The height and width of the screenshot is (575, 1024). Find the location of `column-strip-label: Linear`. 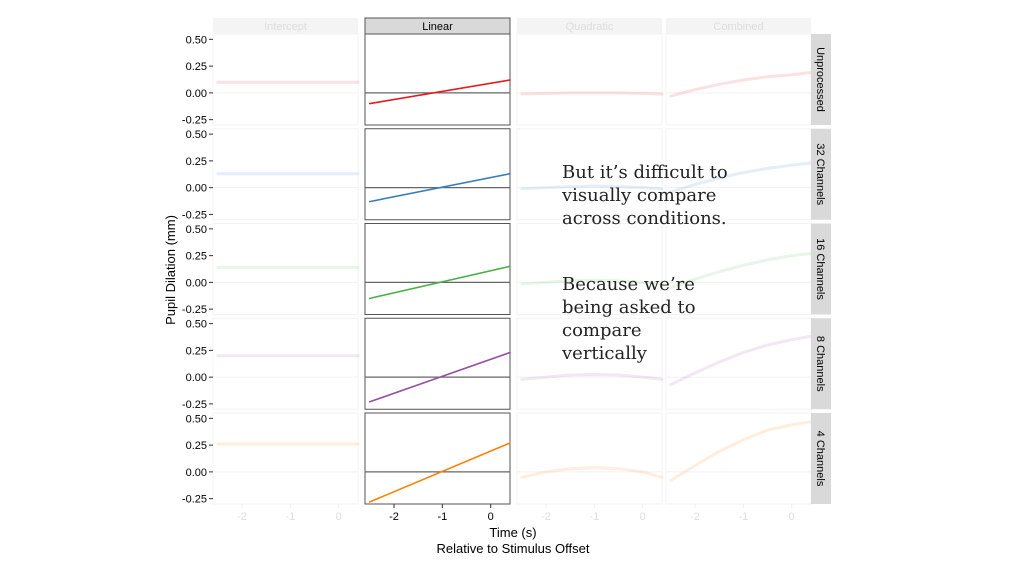

column-strip-label: Linear is located at coordinates (437, 27).